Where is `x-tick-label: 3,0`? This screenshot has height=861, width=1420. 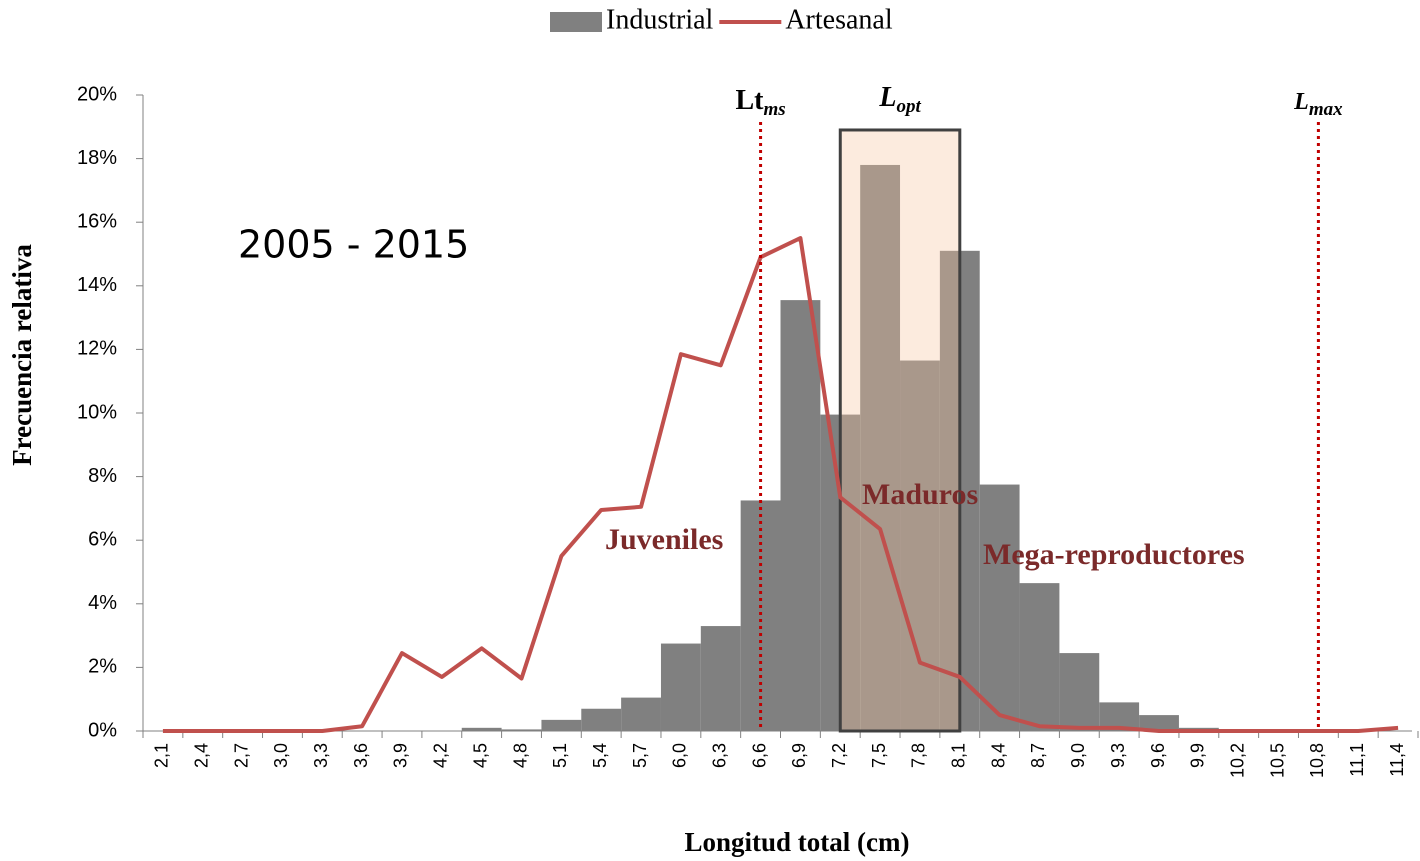
x-tick-label: 3,0 is located at coordinates (281, 755).